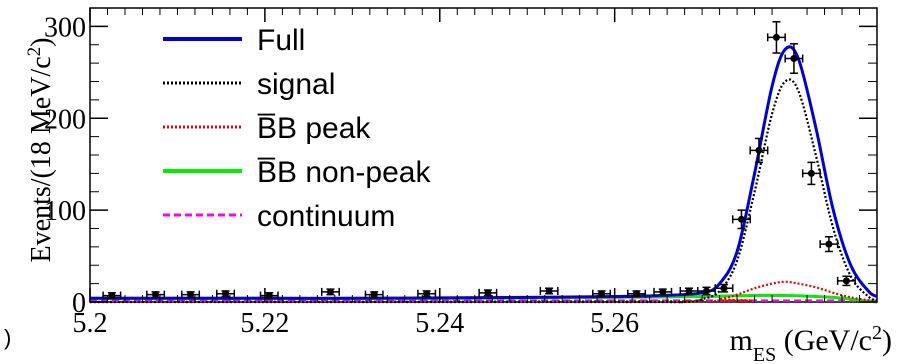 This screenshot has height=364, width=899. I want to click on legend-entry: B̅B non-peak, so click(297, 172).